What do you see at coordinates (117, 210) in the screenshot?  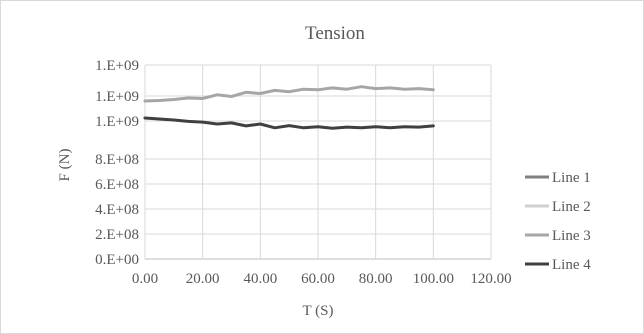 I see `y-tick-label: 4.E+08` at bounding box center [117, 210].